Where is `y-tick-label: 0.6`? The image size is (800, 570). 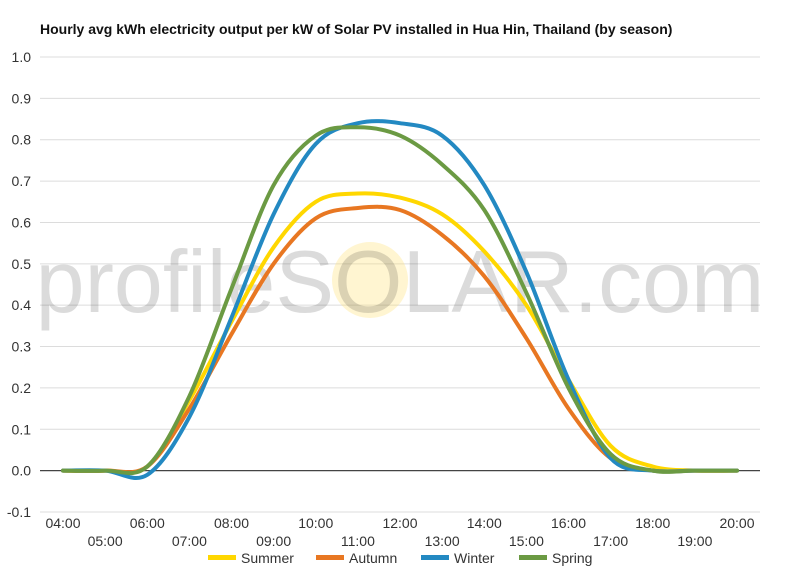 y-tick-label: 0.6 is located at coordinates (22, 222).